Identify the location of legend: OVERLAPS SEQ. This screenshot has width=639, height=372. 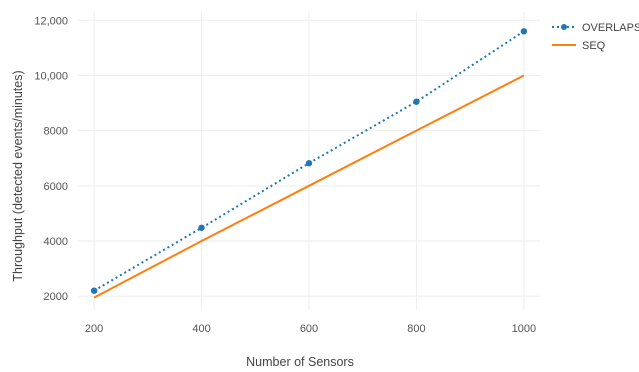
(595, 37).